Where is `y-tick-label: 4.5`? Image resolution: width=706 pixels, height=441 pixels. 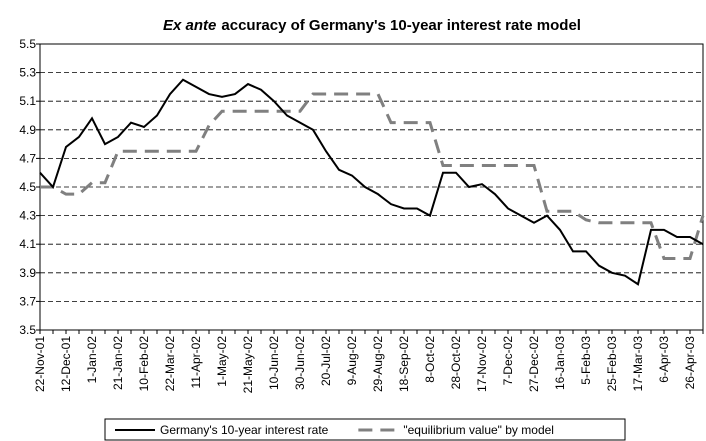 y-tick-label: 4.5 is located at coordinates (27, 187).